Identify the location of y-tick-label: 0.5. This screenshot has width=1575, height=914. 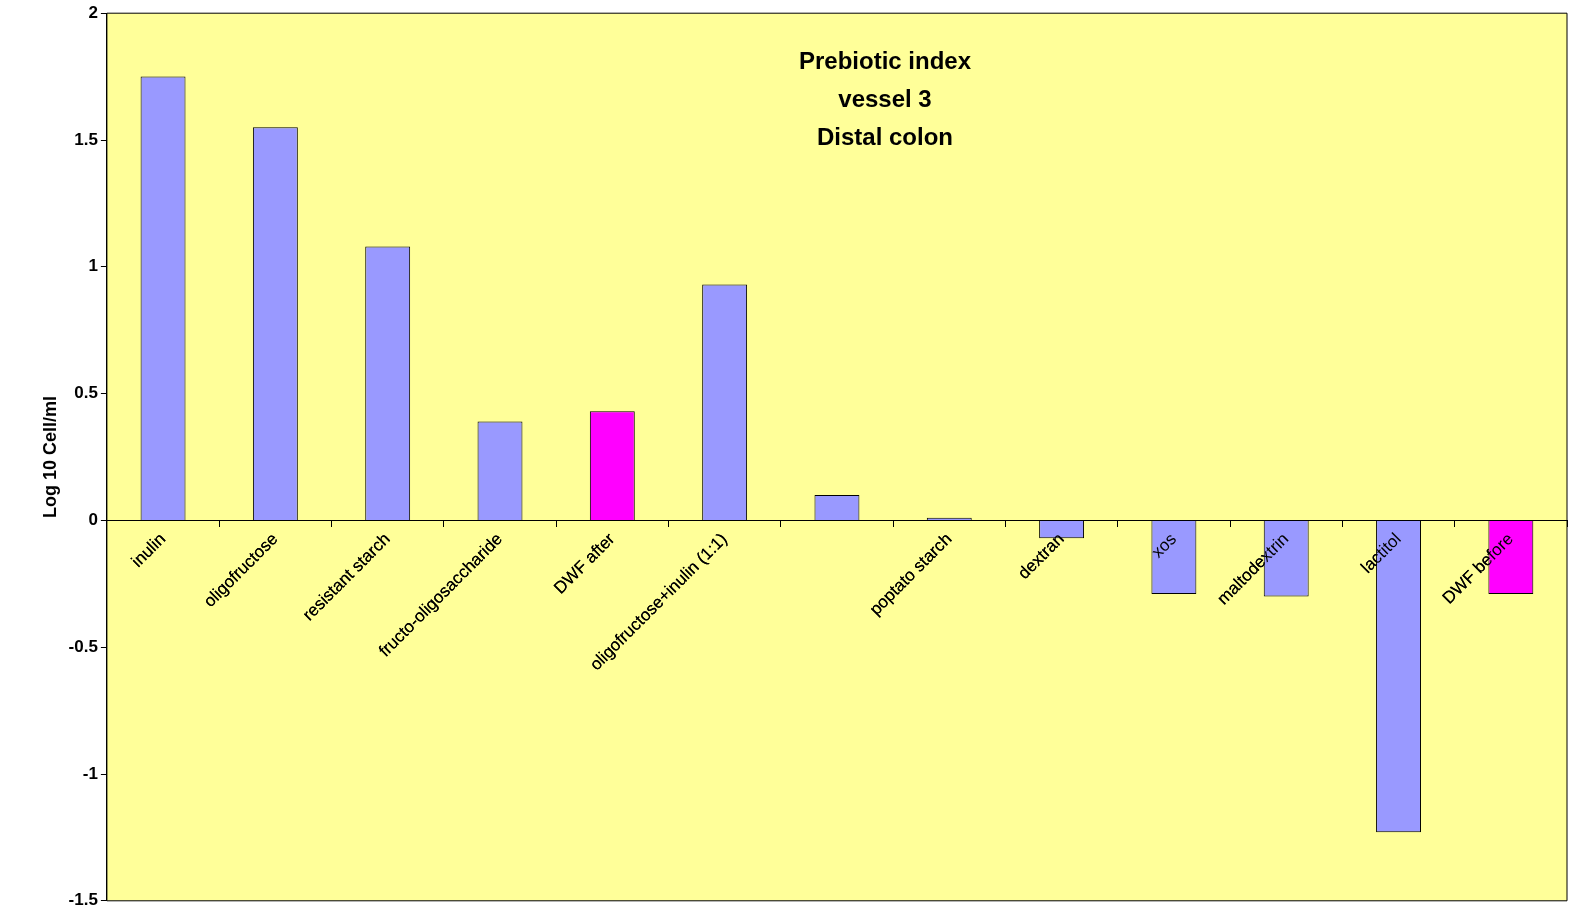
(86, 393).